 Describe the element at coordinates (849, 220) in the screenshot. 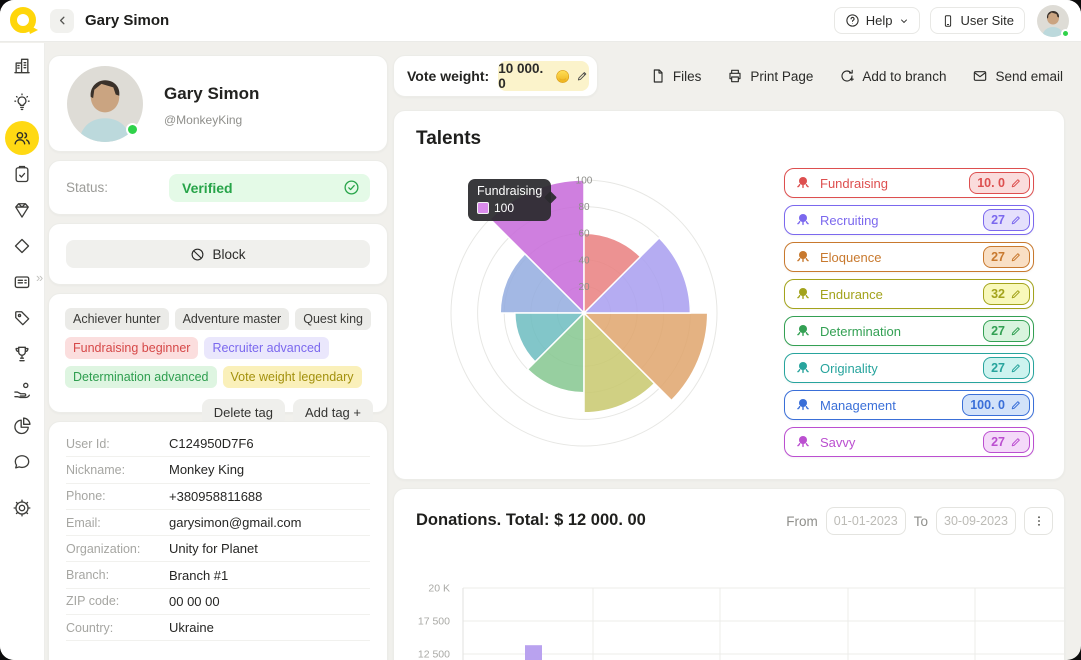

I see `legend-label: Recruiting` at that location.